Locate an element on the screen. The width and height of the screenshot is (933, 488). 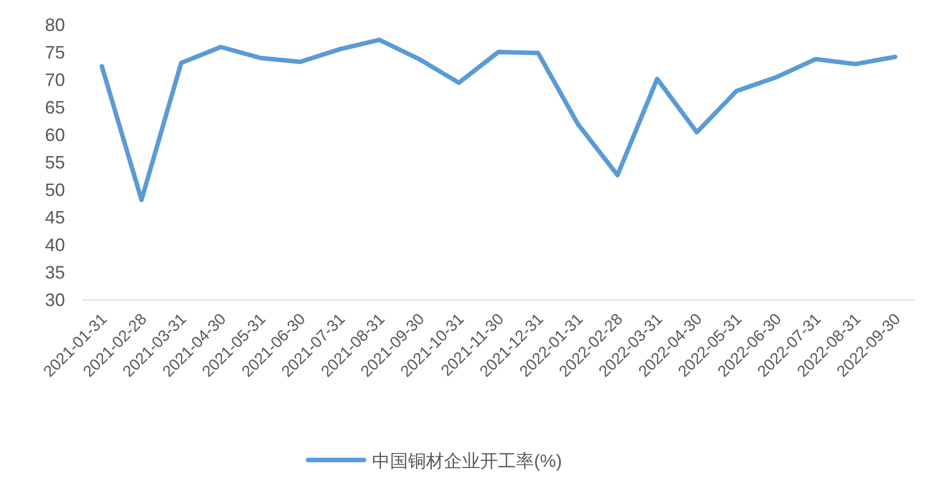
y-tick-label: 45 is located at coordinates (54, 218).